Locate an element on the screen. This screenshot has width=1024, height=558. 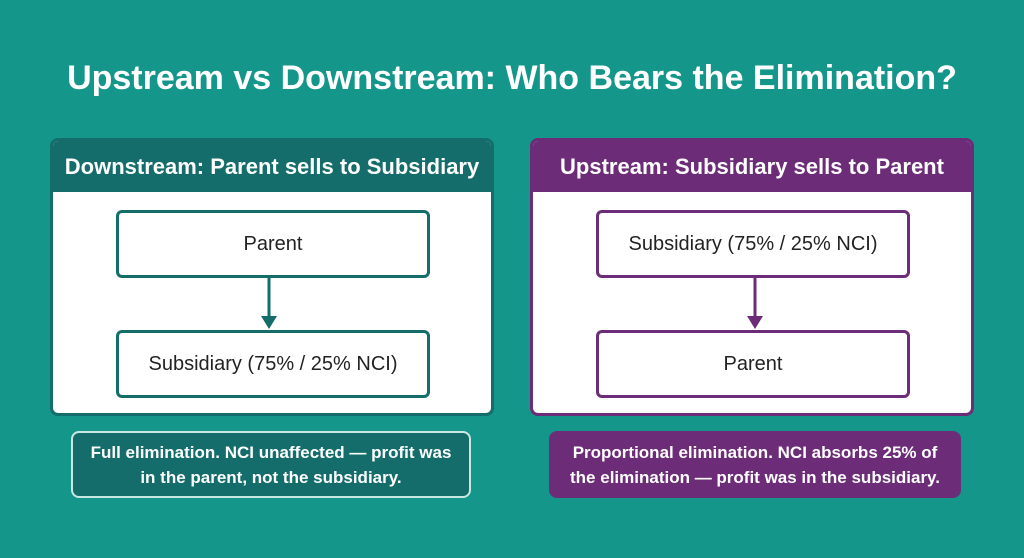
downstream-seller-label: Parent is located at coordinates (273, 243).